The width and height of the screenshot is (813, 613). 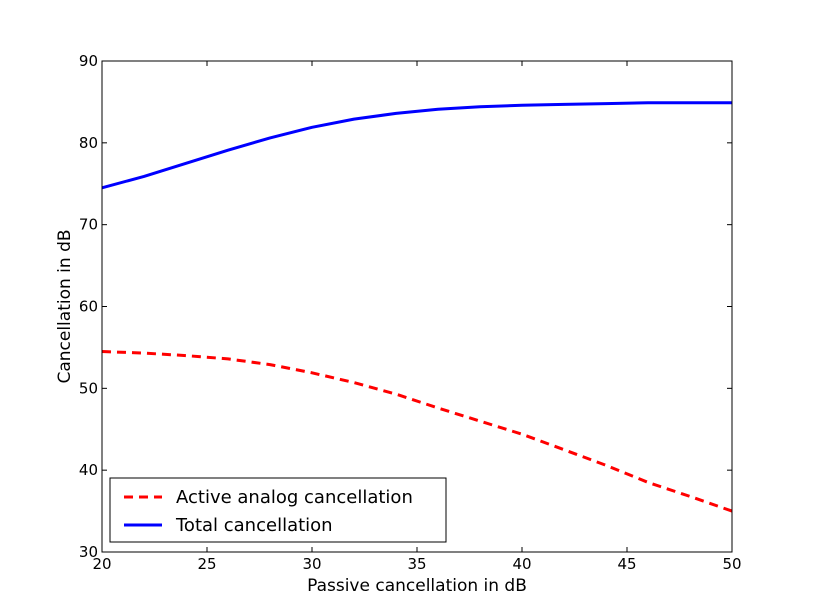 I want to click on x-tick-label: 20, so click(x=101, y=564).